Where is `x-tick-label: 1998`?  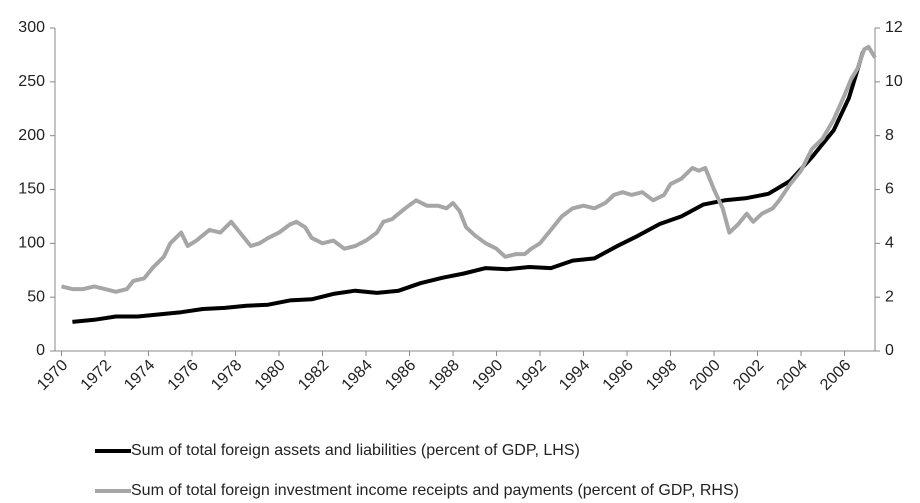 x-tick-label: 1998 is located at coordinates (661, 375).